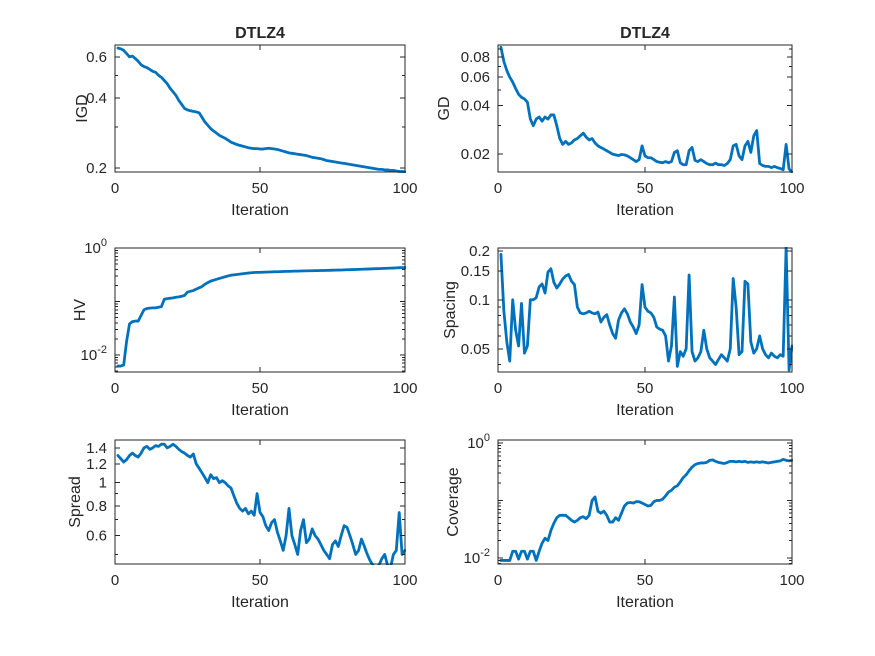 This screenshot has width=875, height=656. I want to click on igd-x-axis-label: Iteration, so click(260, 210).